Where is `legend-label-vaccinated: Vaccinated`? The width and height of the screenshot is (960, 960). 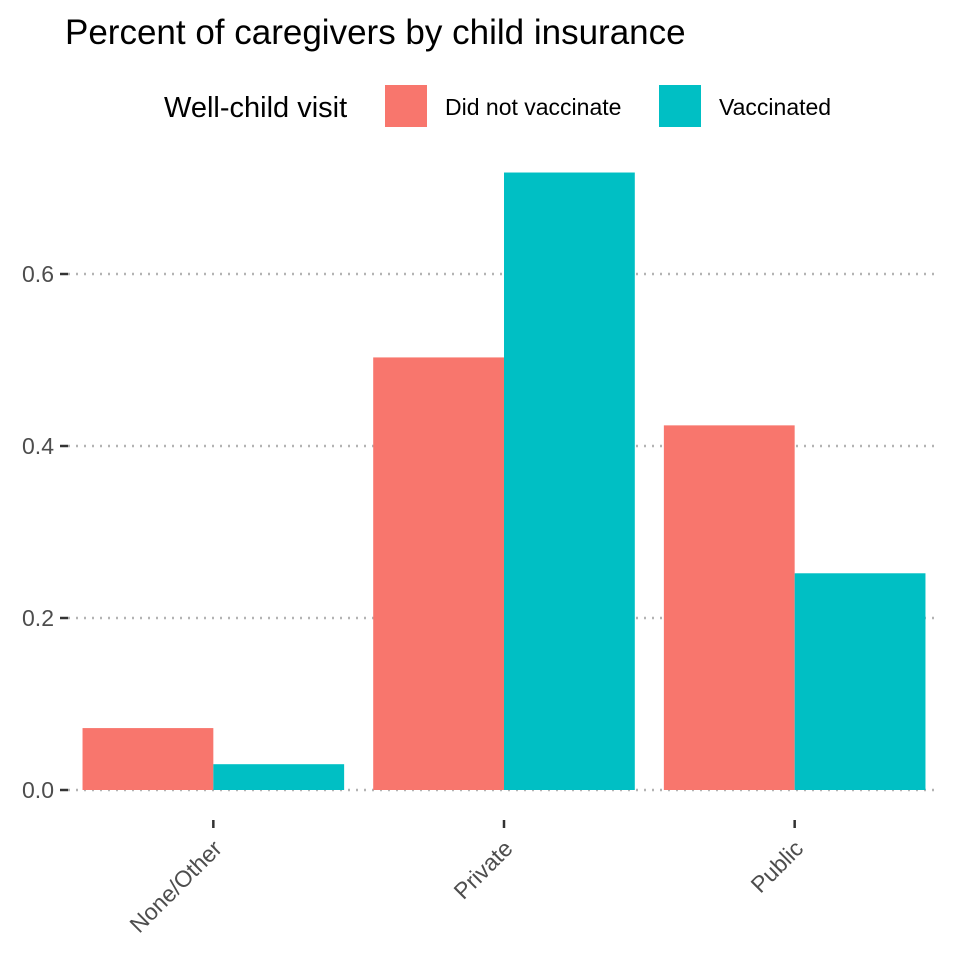 legend-label-vaccinated: Vaccinated is located at coordinates (775, 107).